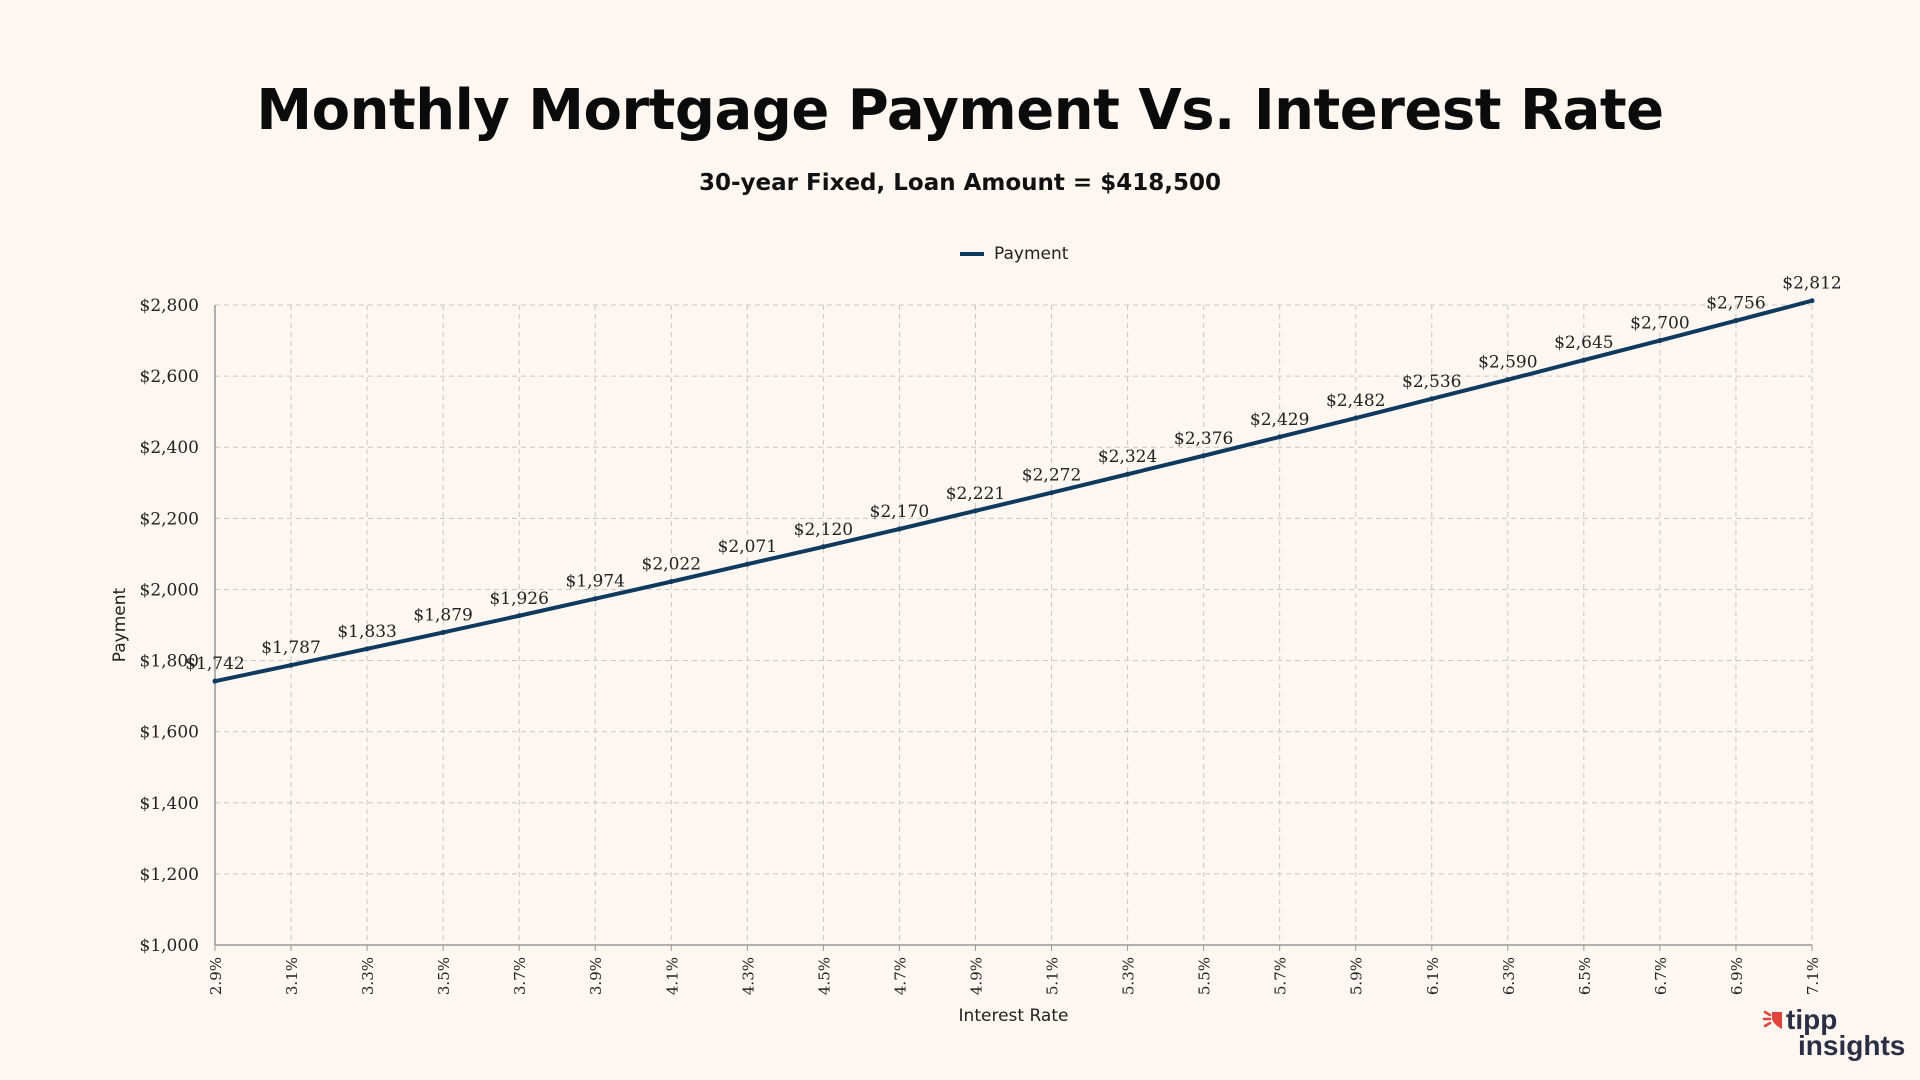  Describe the element at coordinates (1031, 254) in the screenshot. I see `legend-label: Payment` at that location.